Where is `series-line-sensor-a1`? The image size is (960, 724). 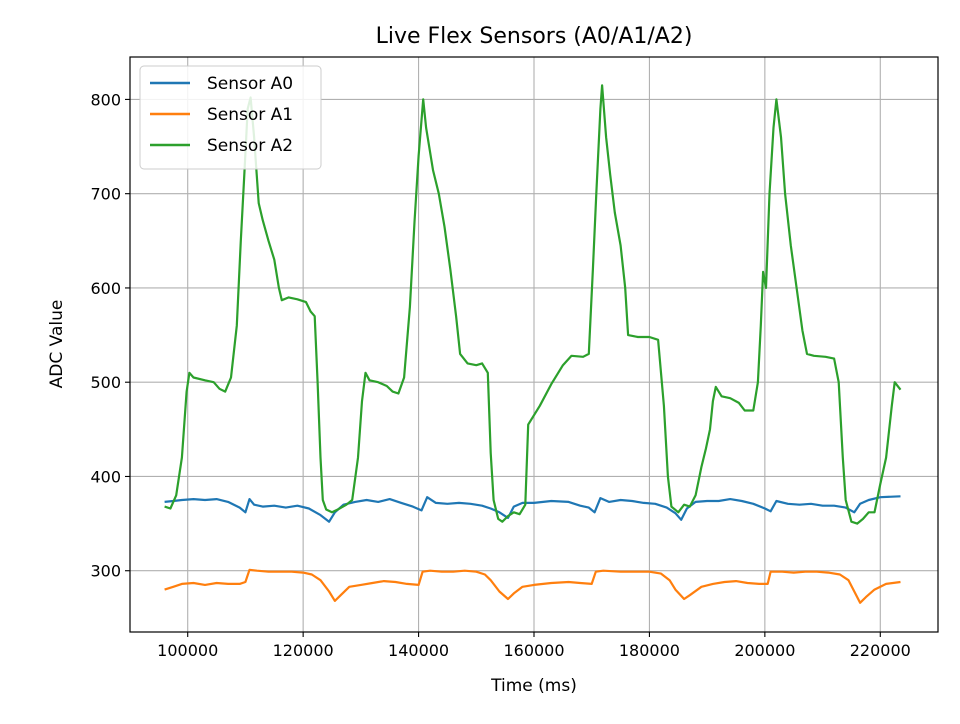 series-line-sensor-a1 is located at coordinates (532, 586).